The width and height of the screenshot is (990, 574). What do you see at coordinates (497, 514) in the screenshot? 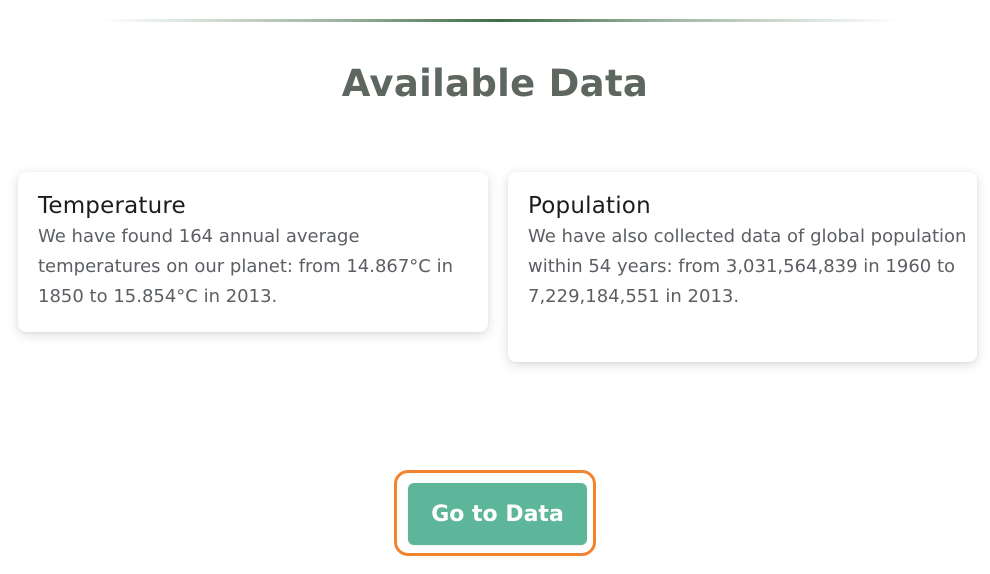
I see `go-to-data-button: Go to Data` at bounding box center [497, 514].